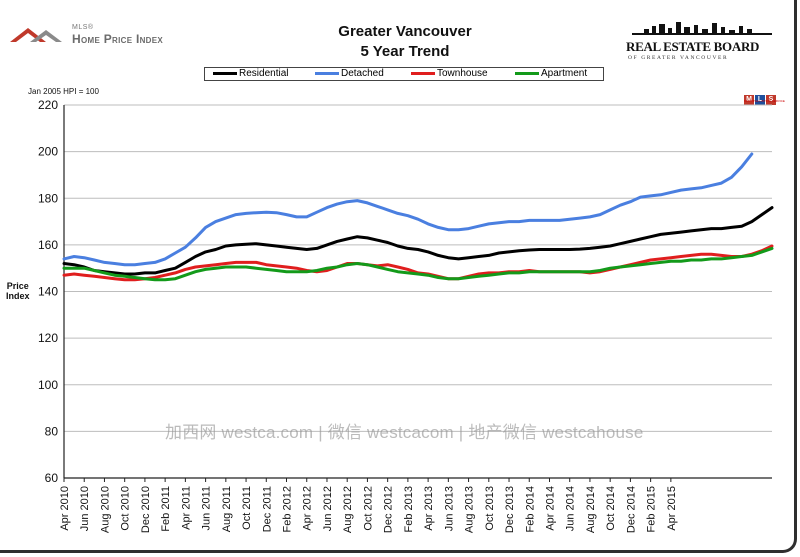  Describe the element at coordinates (166, 509) in the screenshot. I see `x-tick-label-5: Feb 2011` at that location.